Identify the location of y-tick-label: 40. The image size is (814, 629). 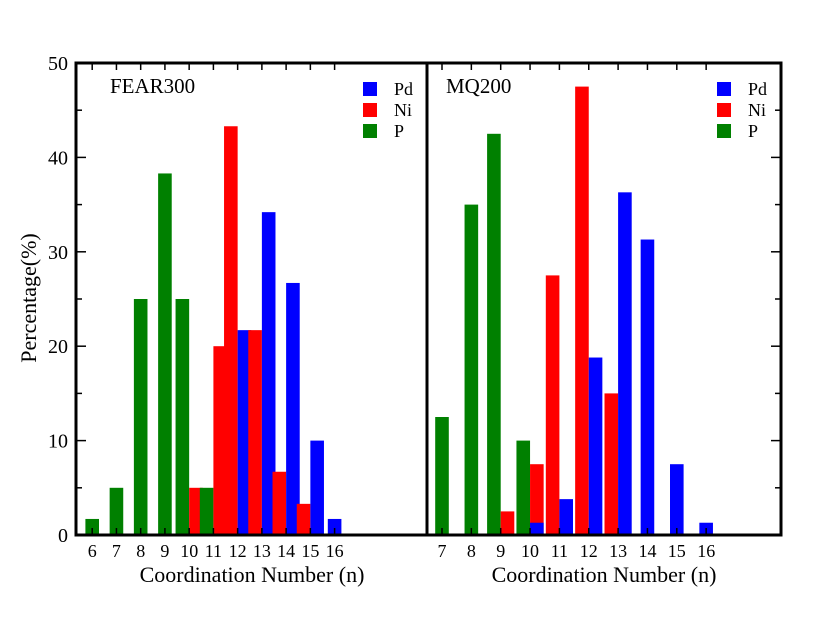
(58, 158).